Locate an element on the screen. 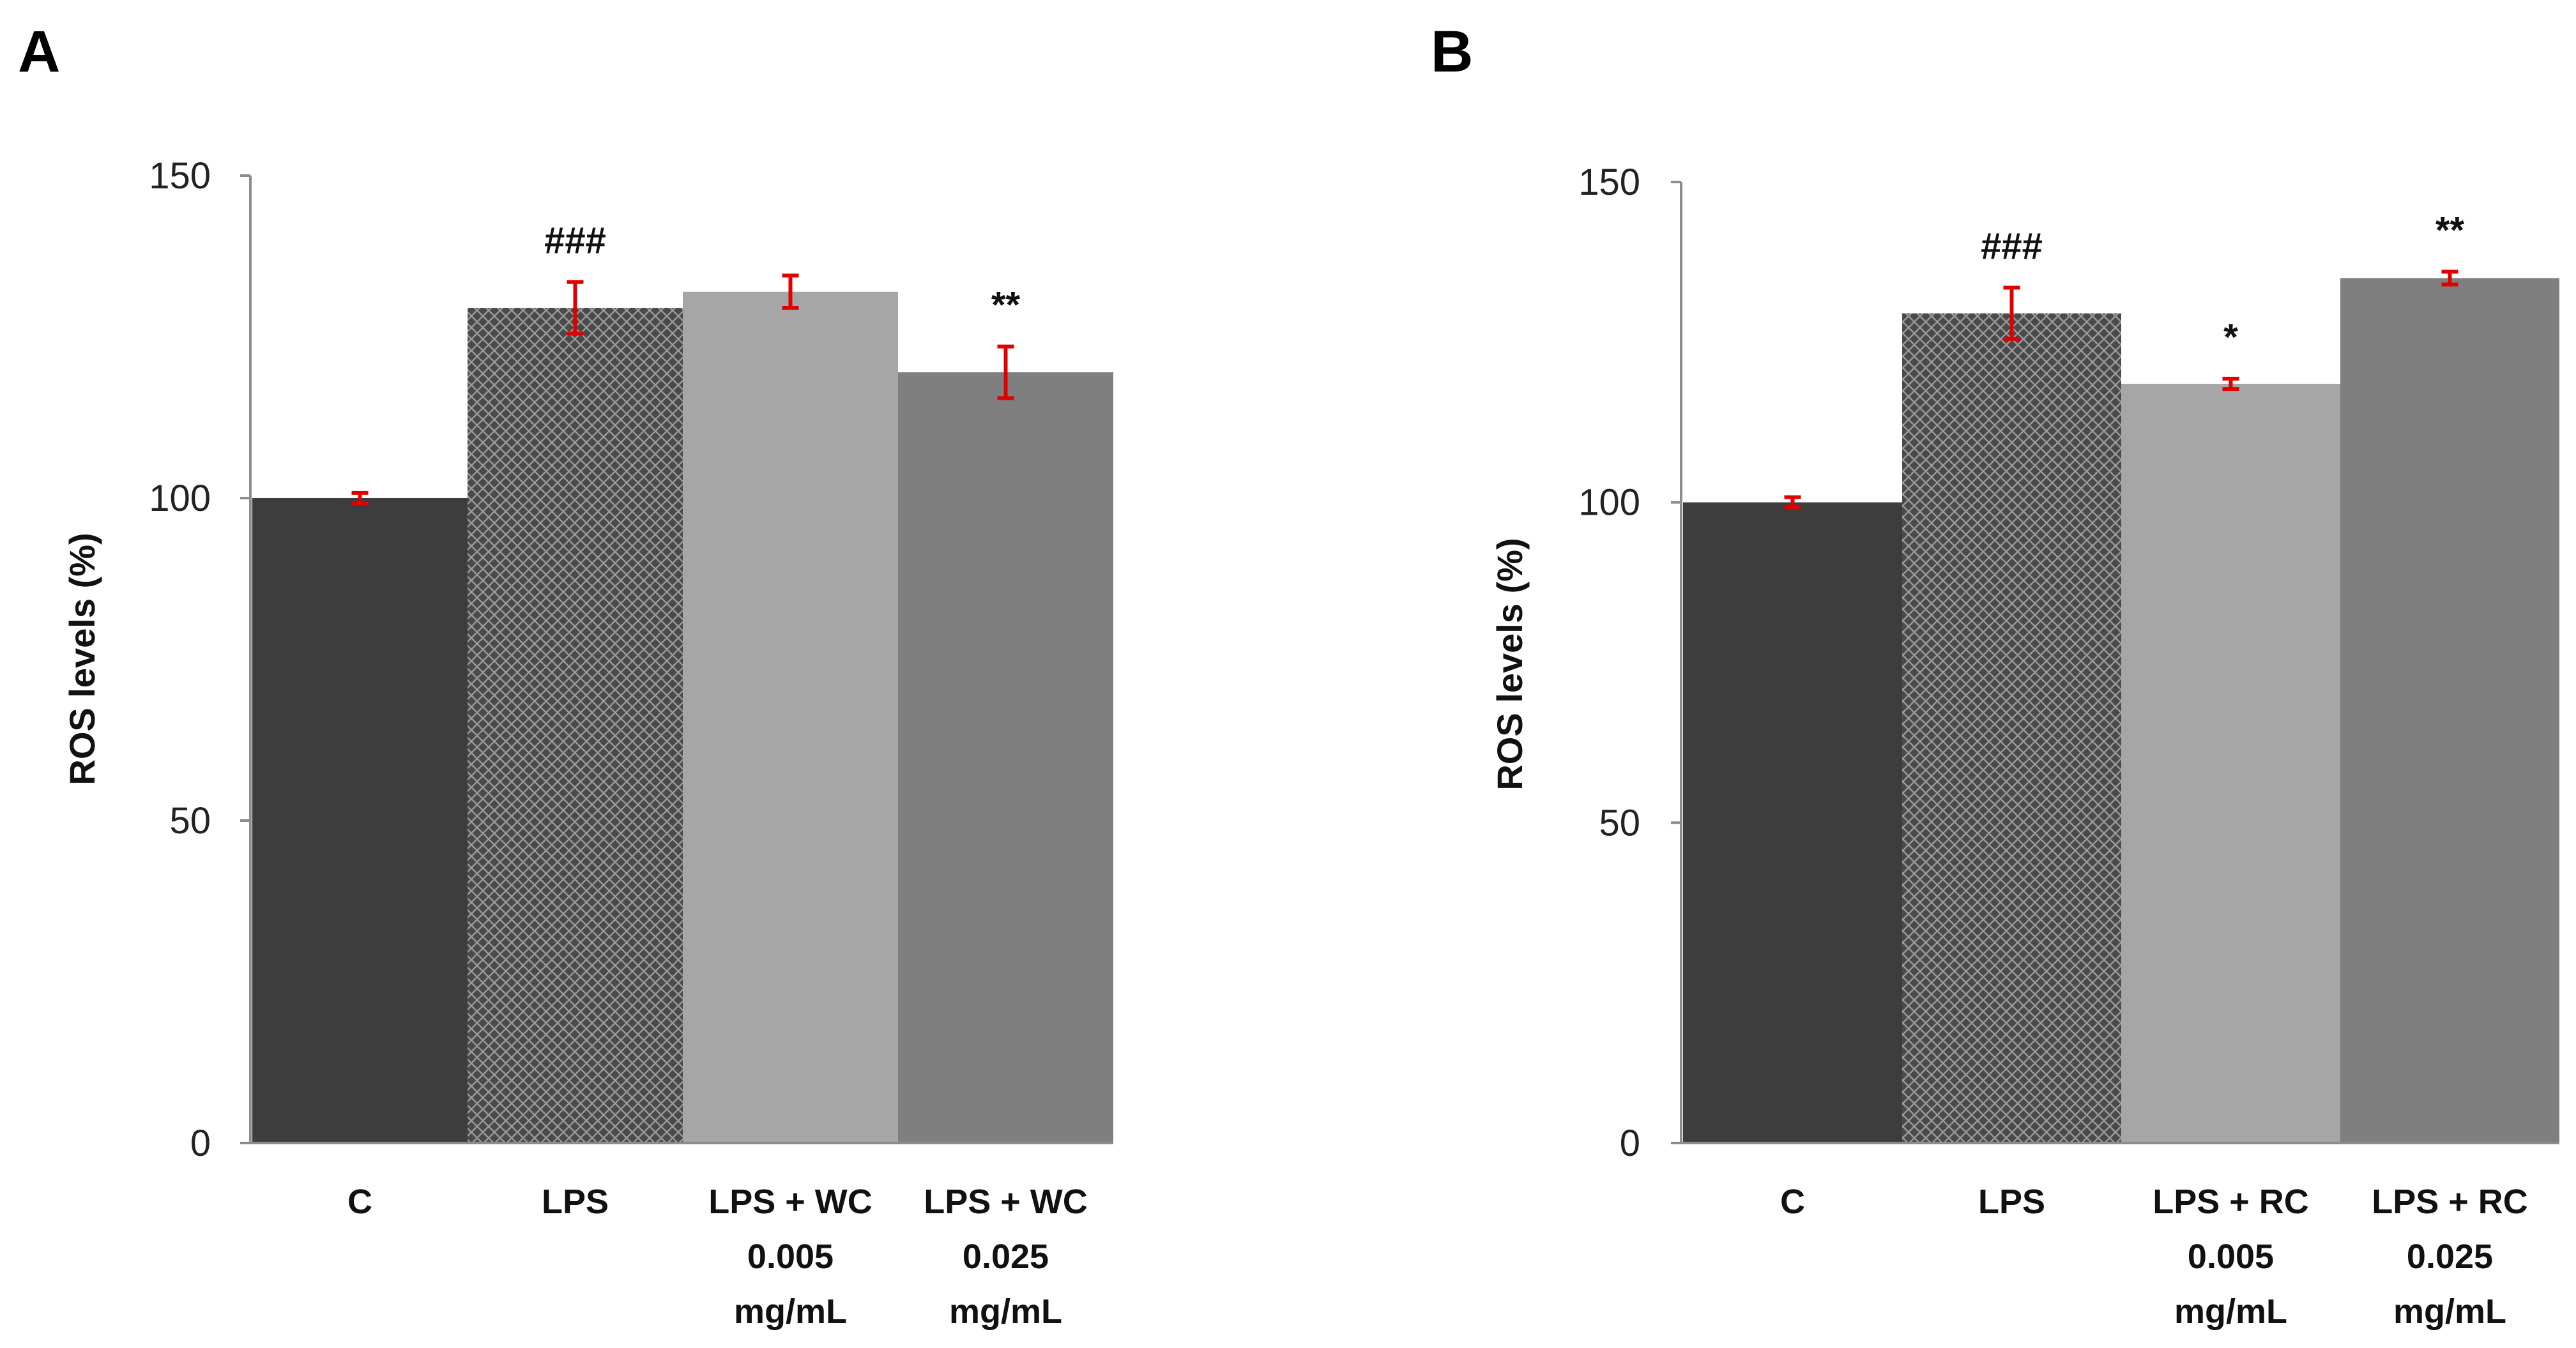  panel-letter: B is located at coordinates (1452, 52).